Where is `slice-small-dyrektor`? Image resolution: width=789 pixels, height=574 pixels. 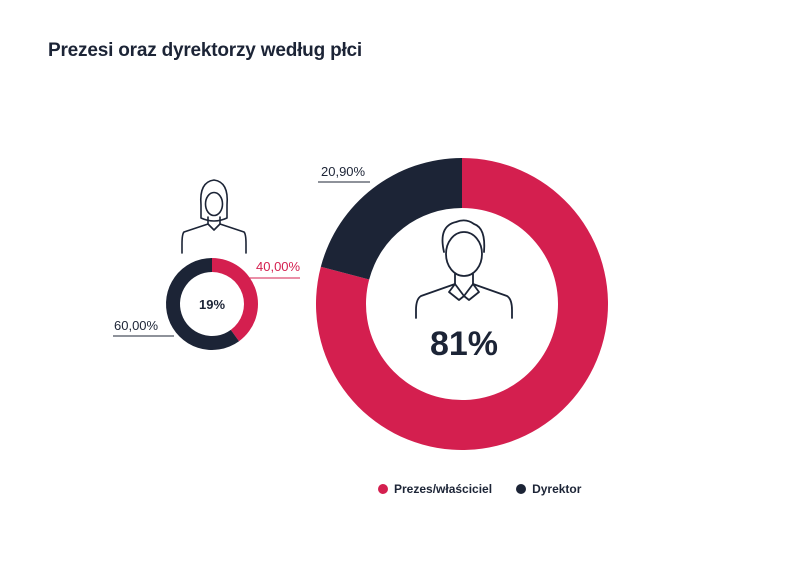 slice-small-dyrektor is located at coordinates (202, 304).